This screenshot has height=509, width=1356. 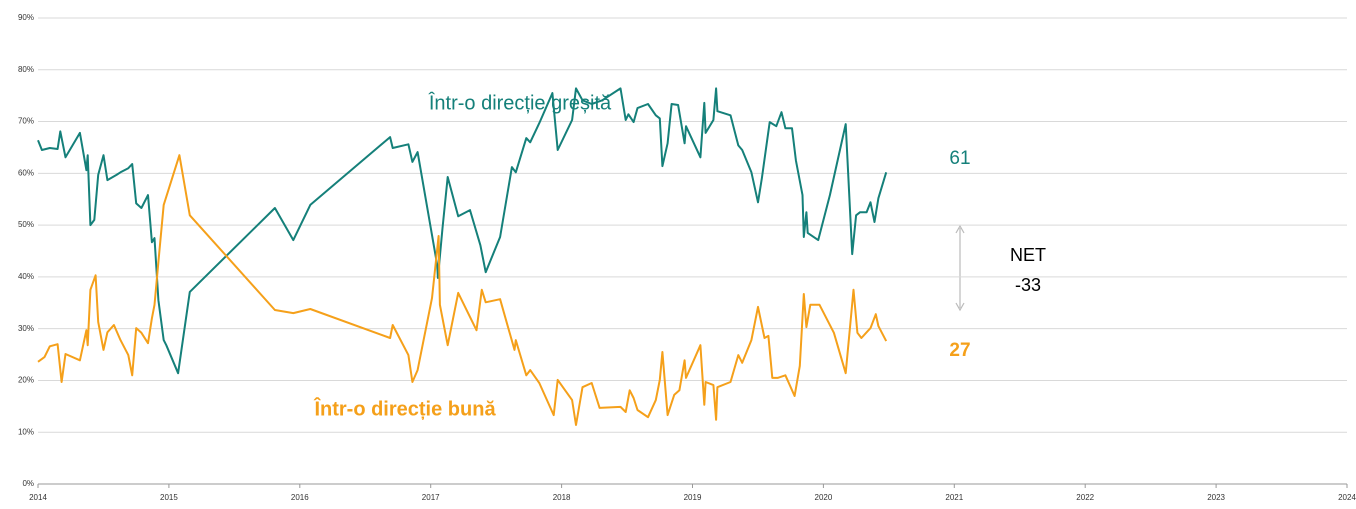 What do you see at coordinates (824, 497) in the screenshot?
I see `x-tick-label: 2020` at bounding box center [824, 497].